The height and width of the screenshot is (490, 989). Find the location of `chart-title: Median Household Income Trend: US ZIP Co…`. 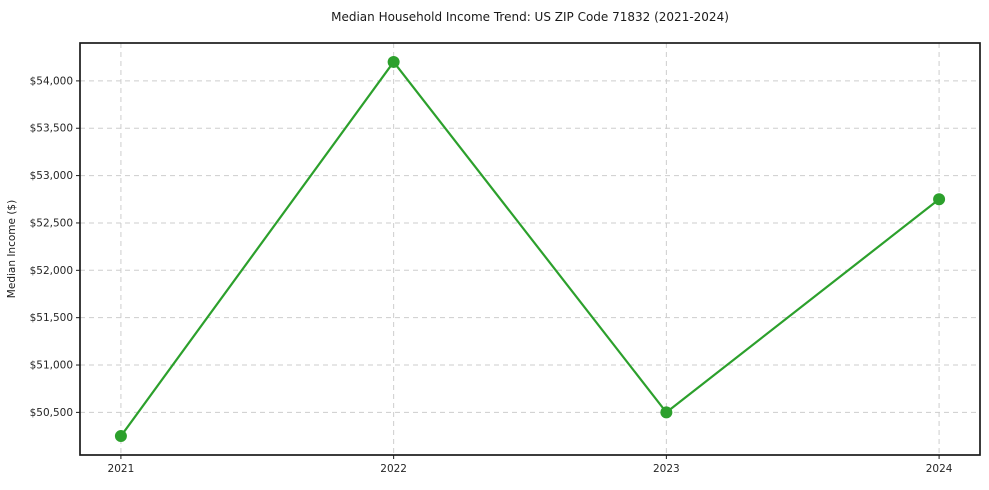

chart-title: Median Household Income Trend: US ZIP Co… is located at coordinates (530, 17).